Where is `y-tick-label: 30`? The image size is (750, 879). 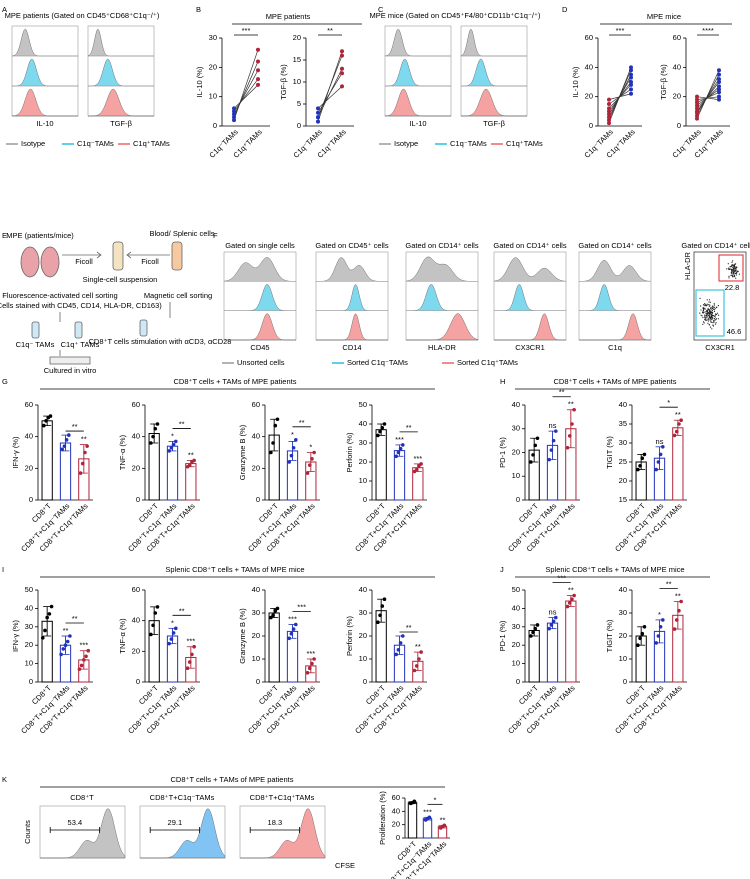
y-tick-label: 30 is located at coordinates (29, 626).